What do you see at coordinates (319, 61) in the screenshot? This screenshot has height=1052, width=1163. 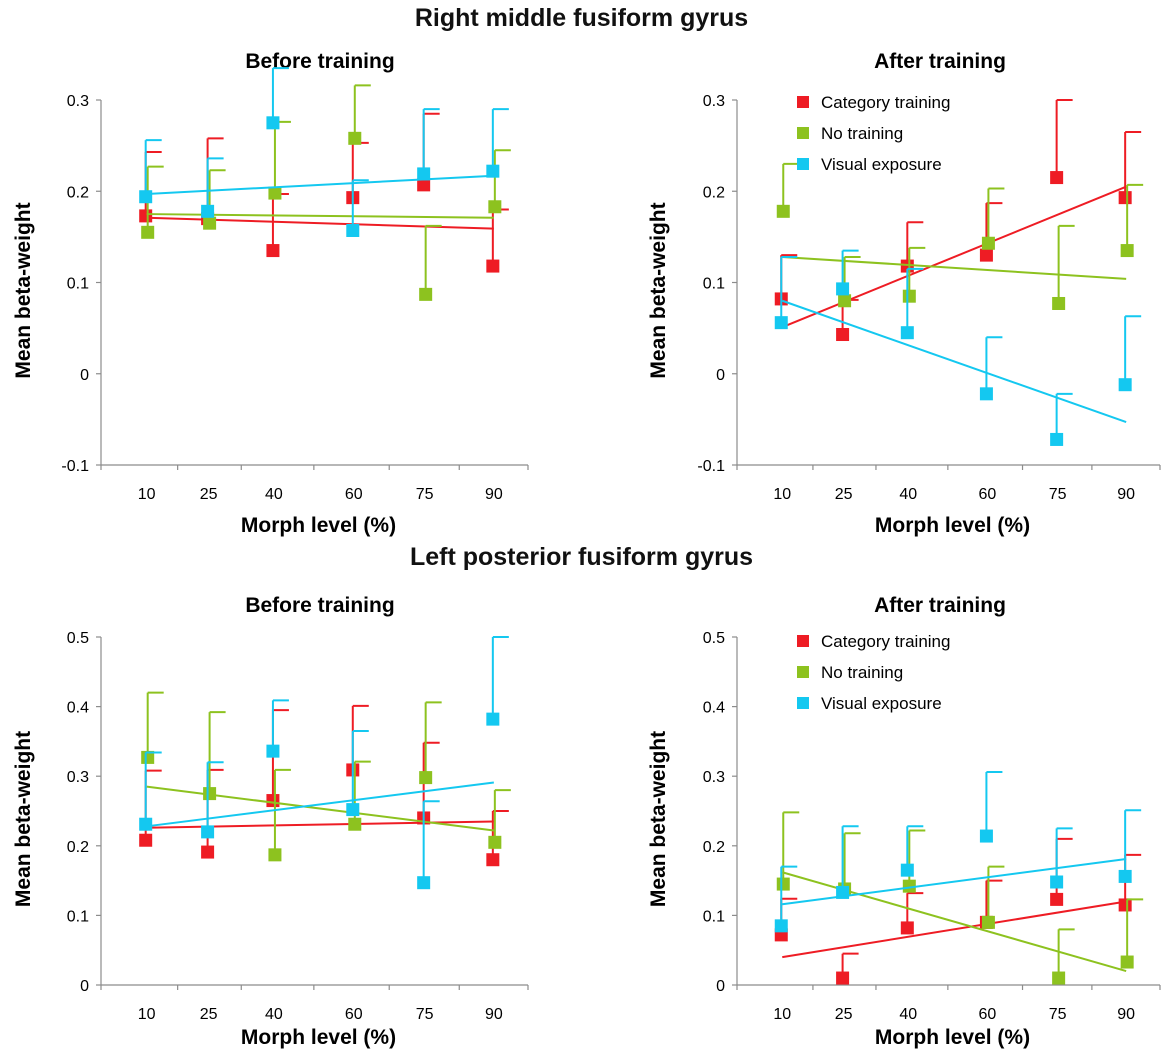 I see `panel-title: Before training` at bounding box center [319, 61].